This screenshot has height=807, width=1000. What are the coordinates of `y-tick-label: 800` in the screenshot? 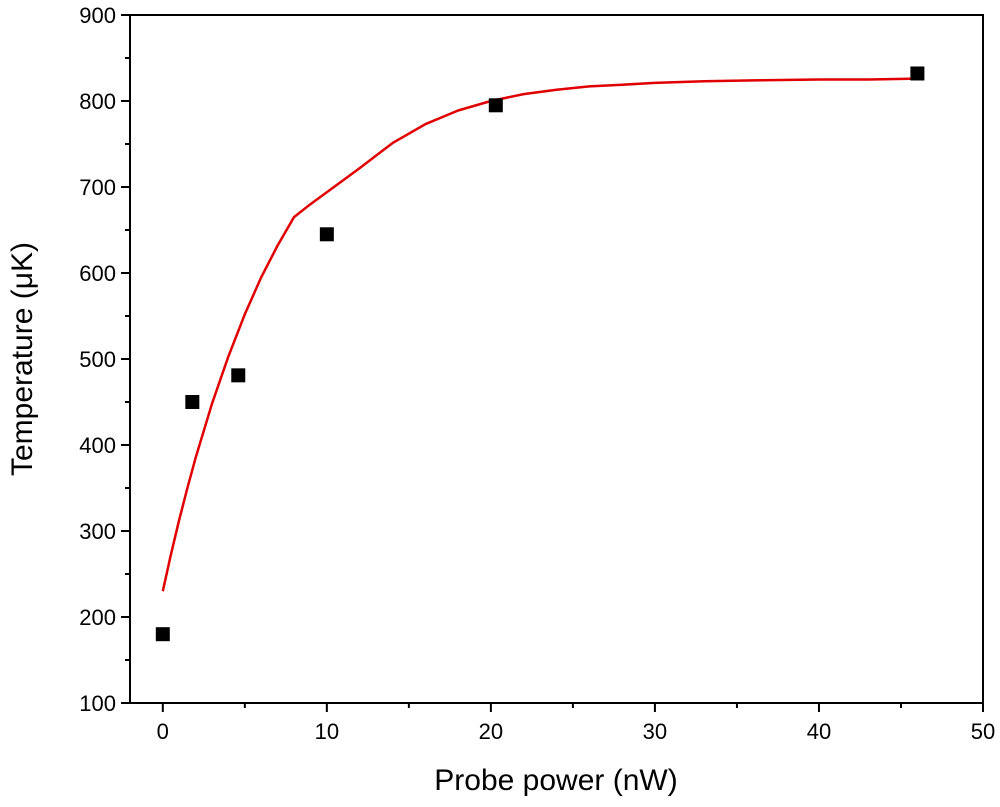 It's located at (97, 101).